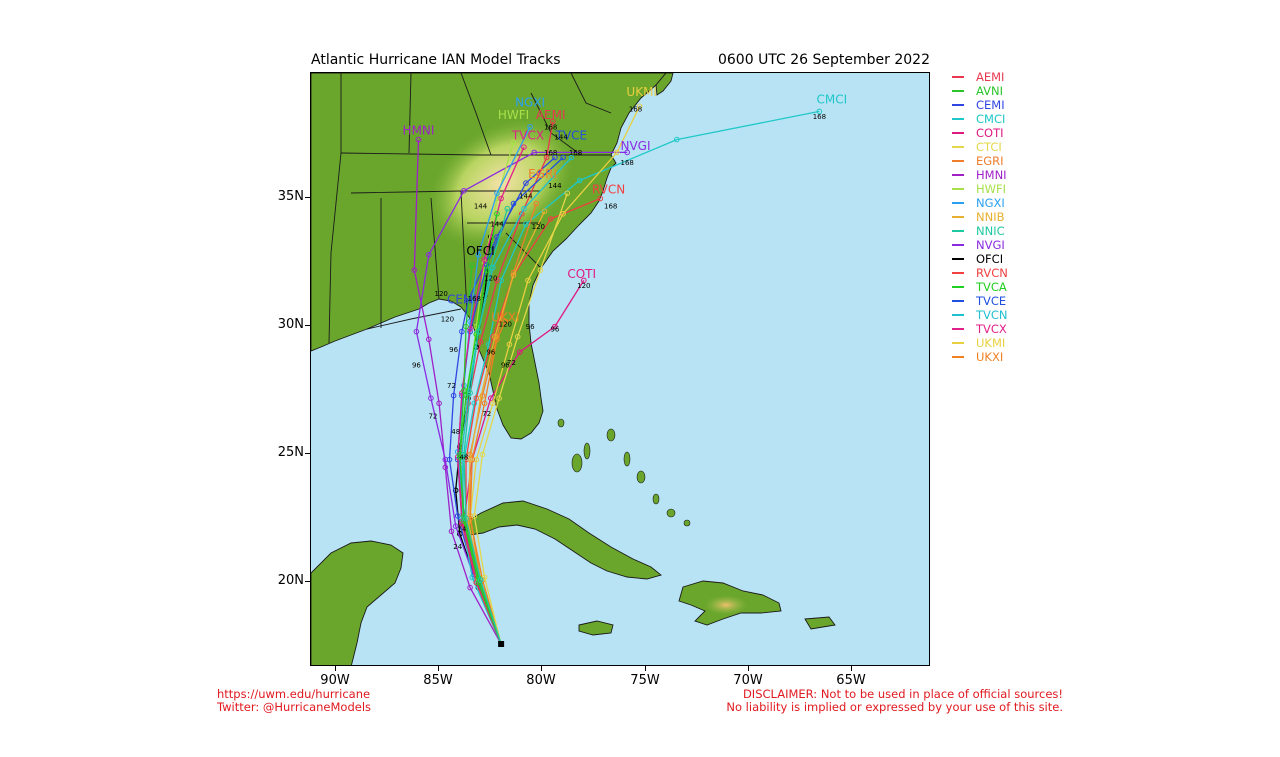  What do you see at coordinates (608, 189) in the screenshot?
I see `track-label-rvcn: RVCN` at bounding box center [608, 189].